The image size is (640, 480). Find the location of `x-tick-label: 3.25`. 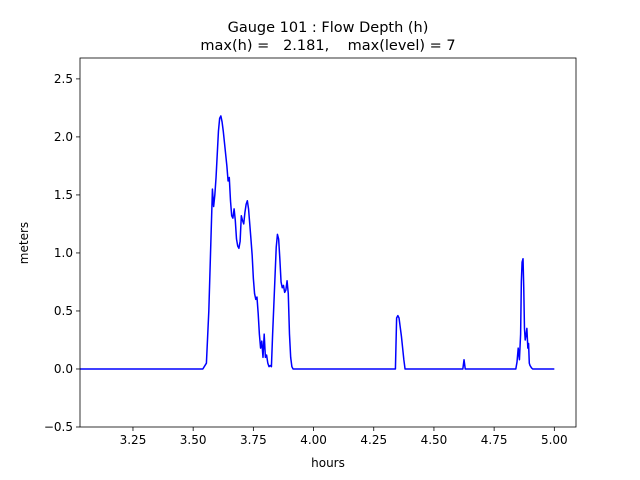

x-tick-label: 3.25 is located at coordinates (133, 440).